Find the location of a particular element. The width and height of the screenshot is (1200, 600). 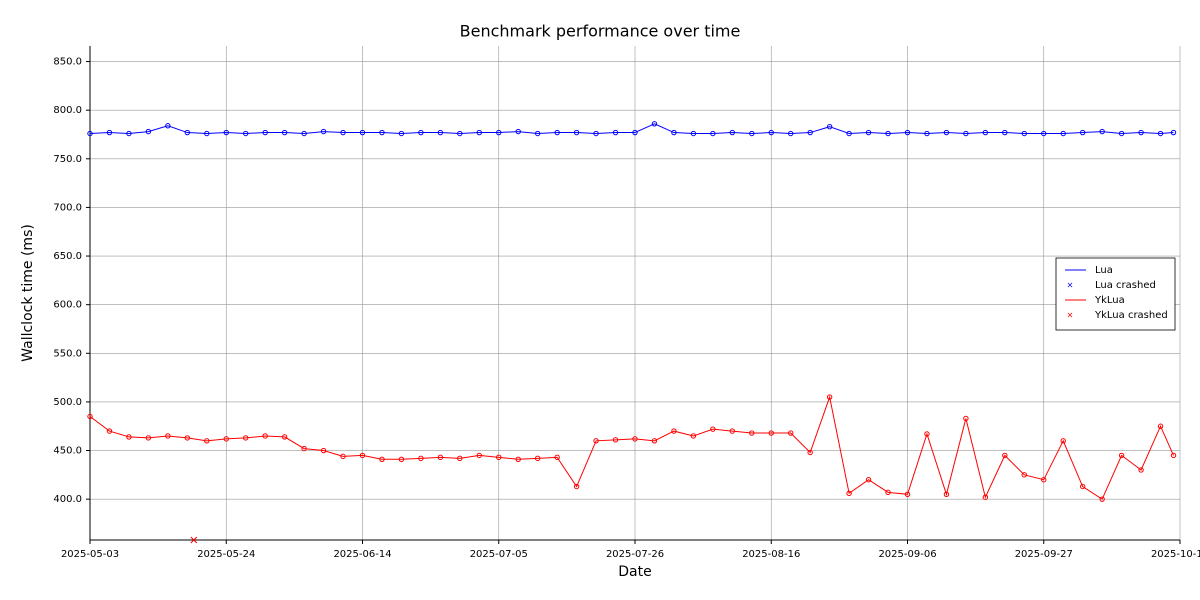

y-tick-label: 550.0 is located at coordinates (67, 353).